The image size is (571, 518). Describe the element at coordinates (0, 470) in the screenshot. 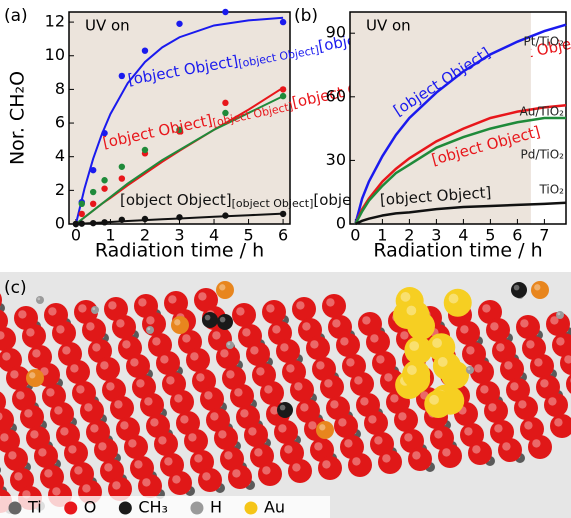

I see `ti-atom` at that location.